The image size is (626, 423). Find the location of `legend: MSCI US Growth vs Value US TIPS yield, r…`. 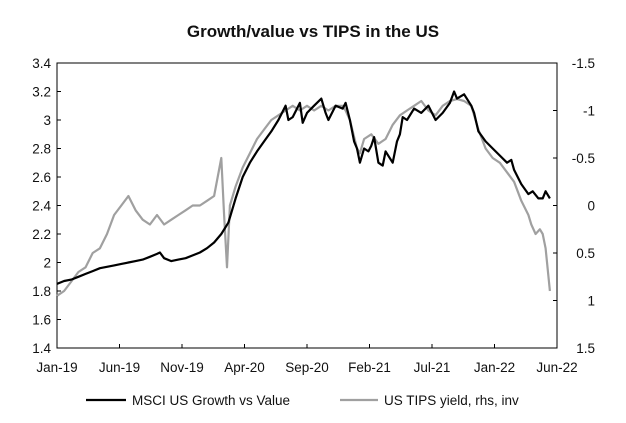

legend: MSCI US Growth vs Value US TIPS yield, r… is located at coordinates (302, 400).